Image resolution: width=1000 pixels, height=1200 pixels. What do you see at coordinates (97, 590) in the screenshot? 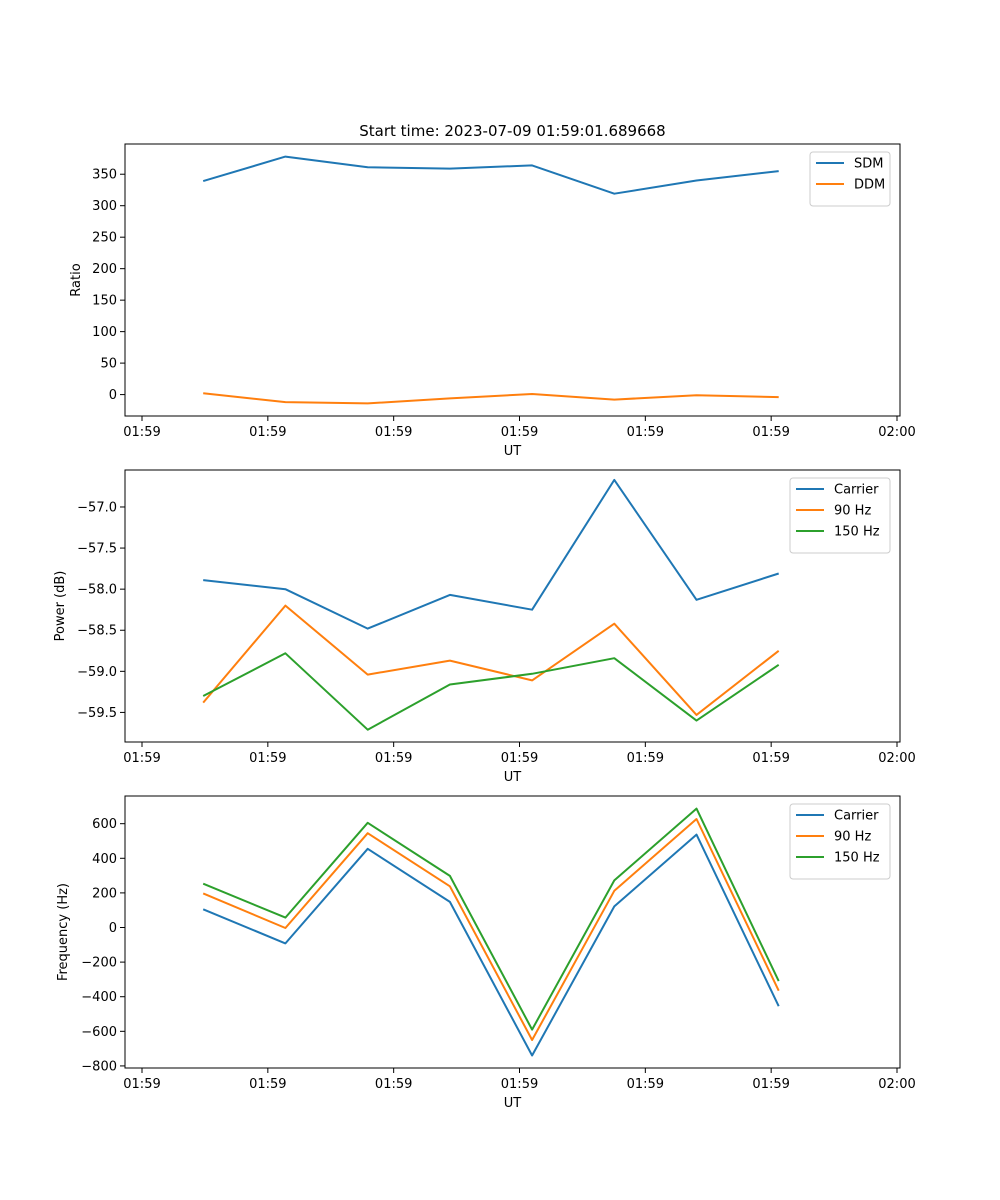
I see `power-y-tick-label: −58.0` at bounding box center [97, 590].